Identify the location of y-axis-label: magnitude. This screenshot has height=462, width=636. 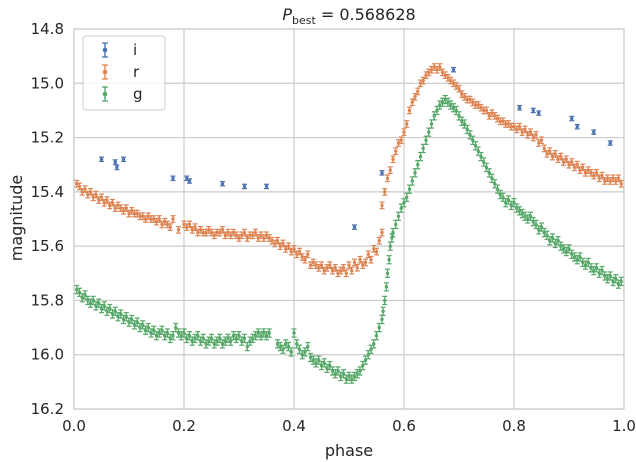
(16, 218).